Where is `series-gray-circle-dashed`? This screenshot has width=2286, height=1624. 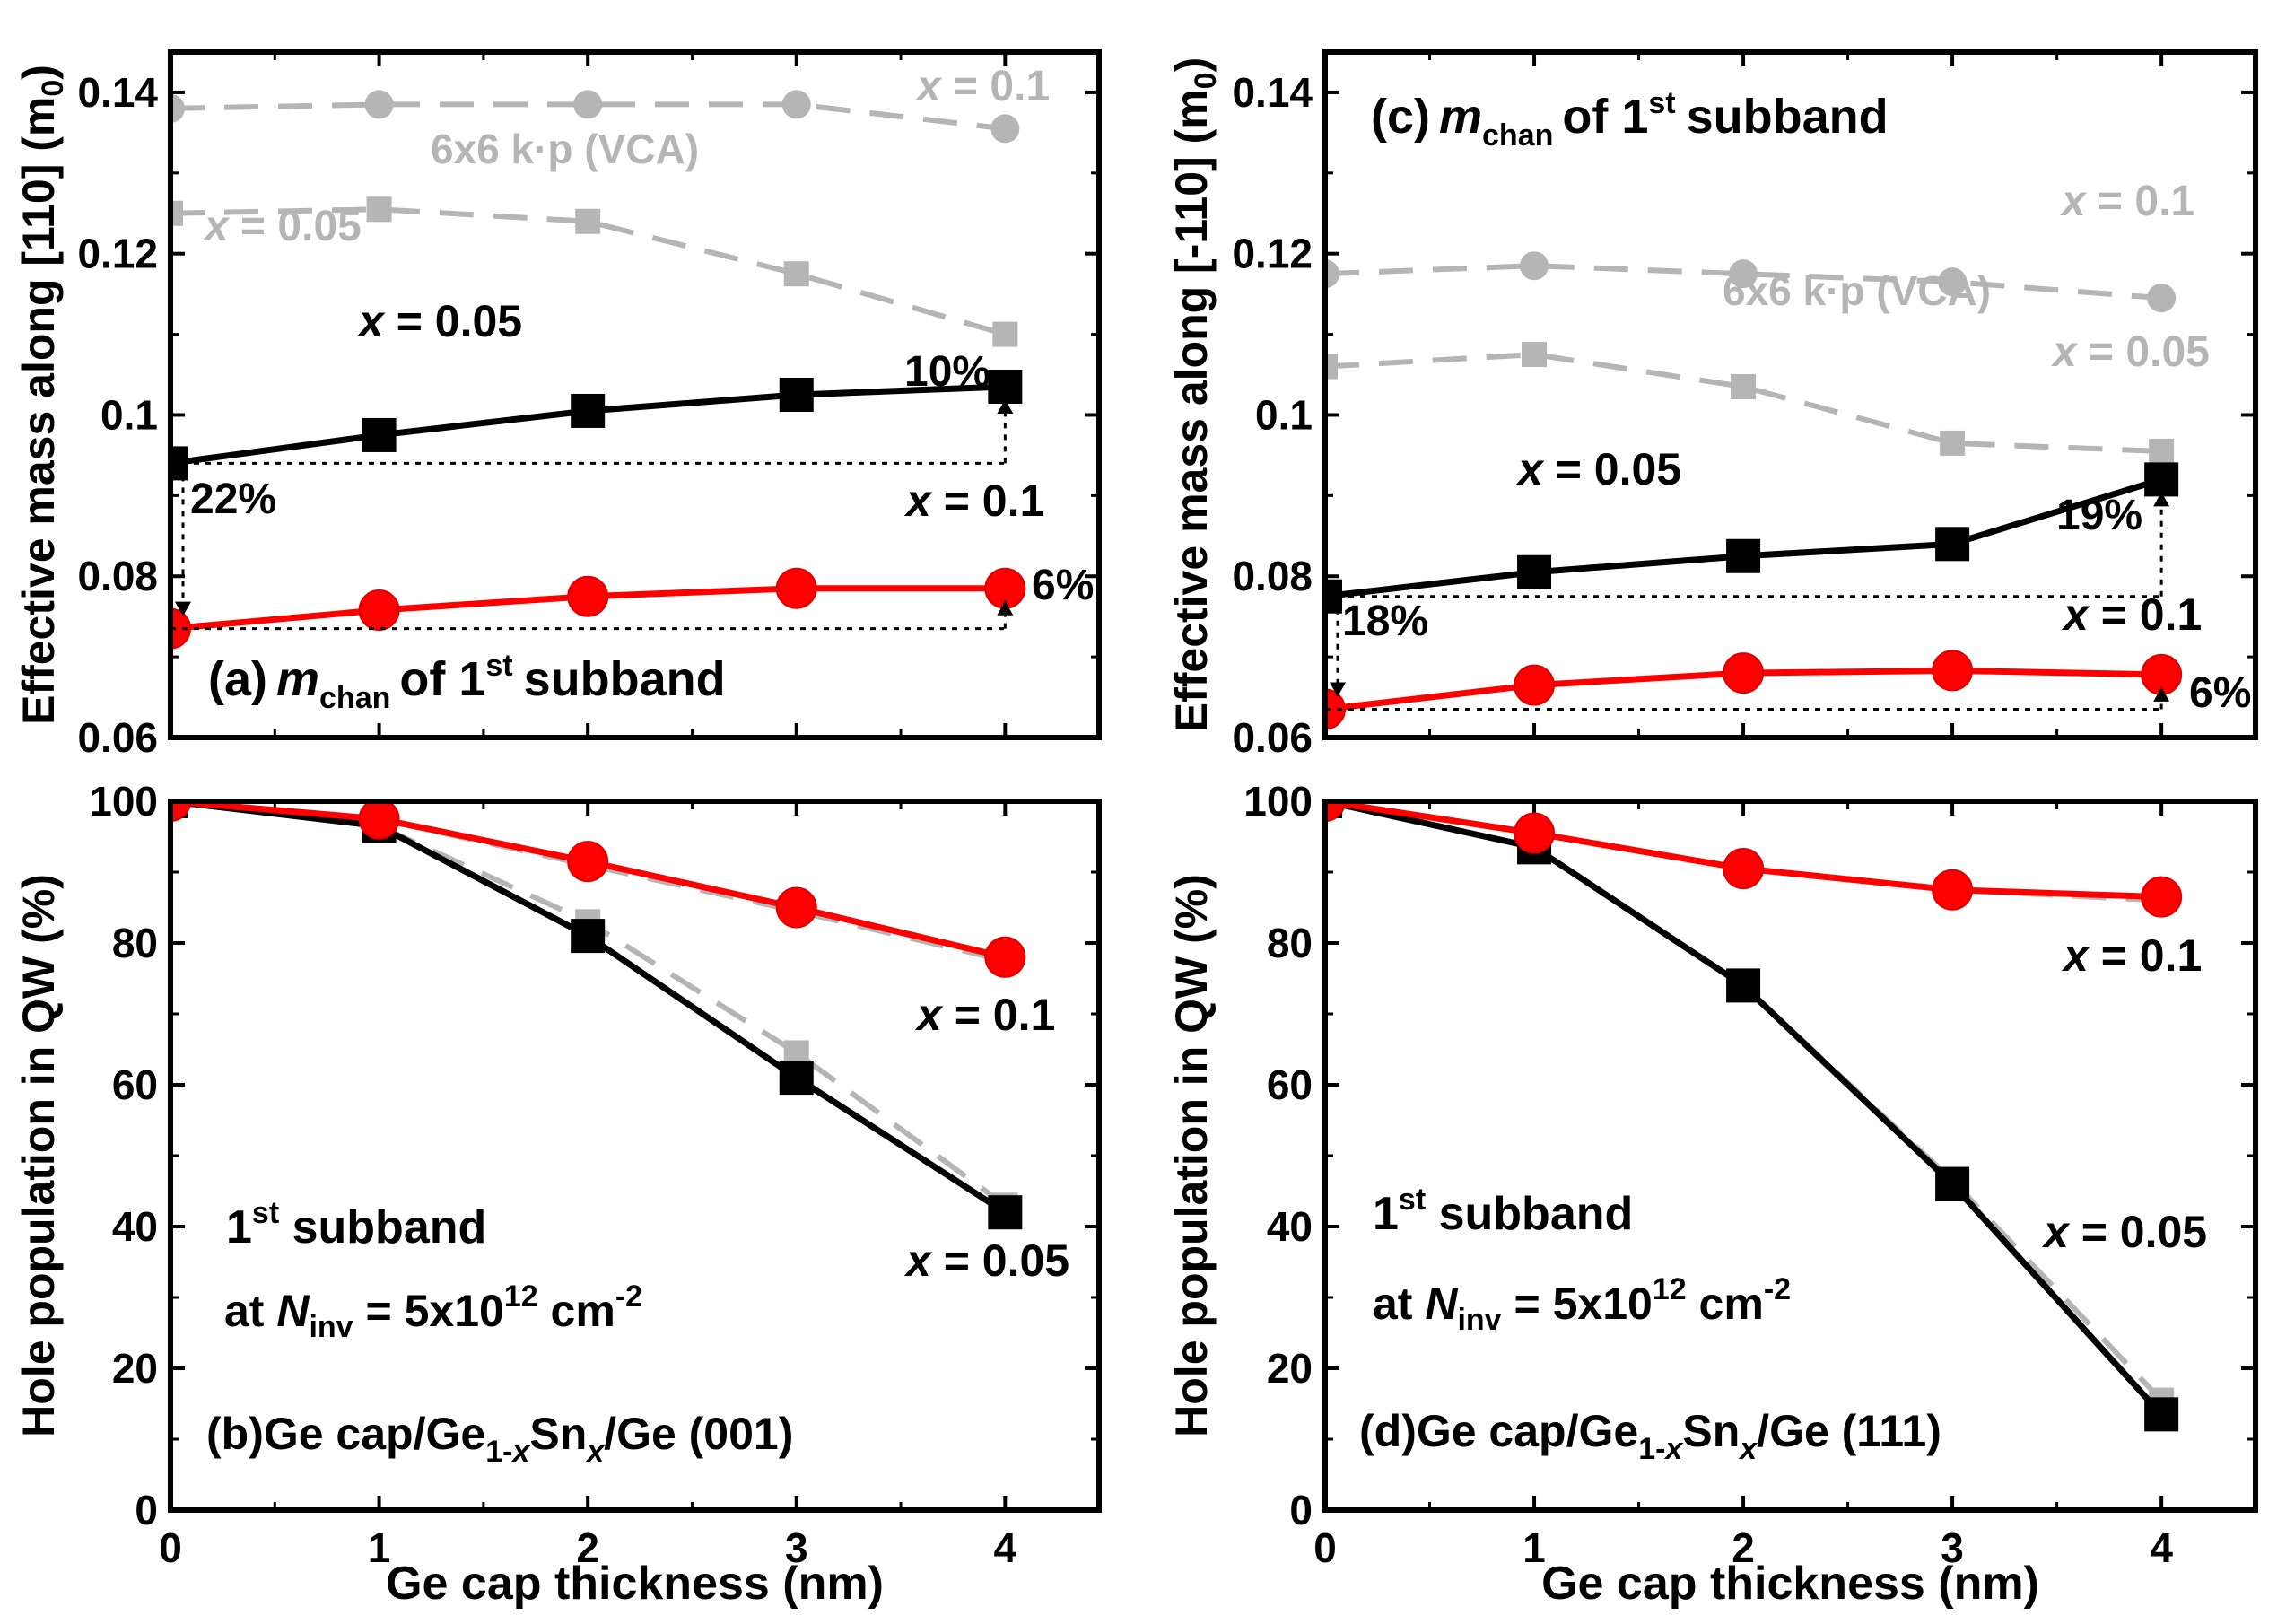
series-gray-circle-dashed is located at coordinates (595, 117).